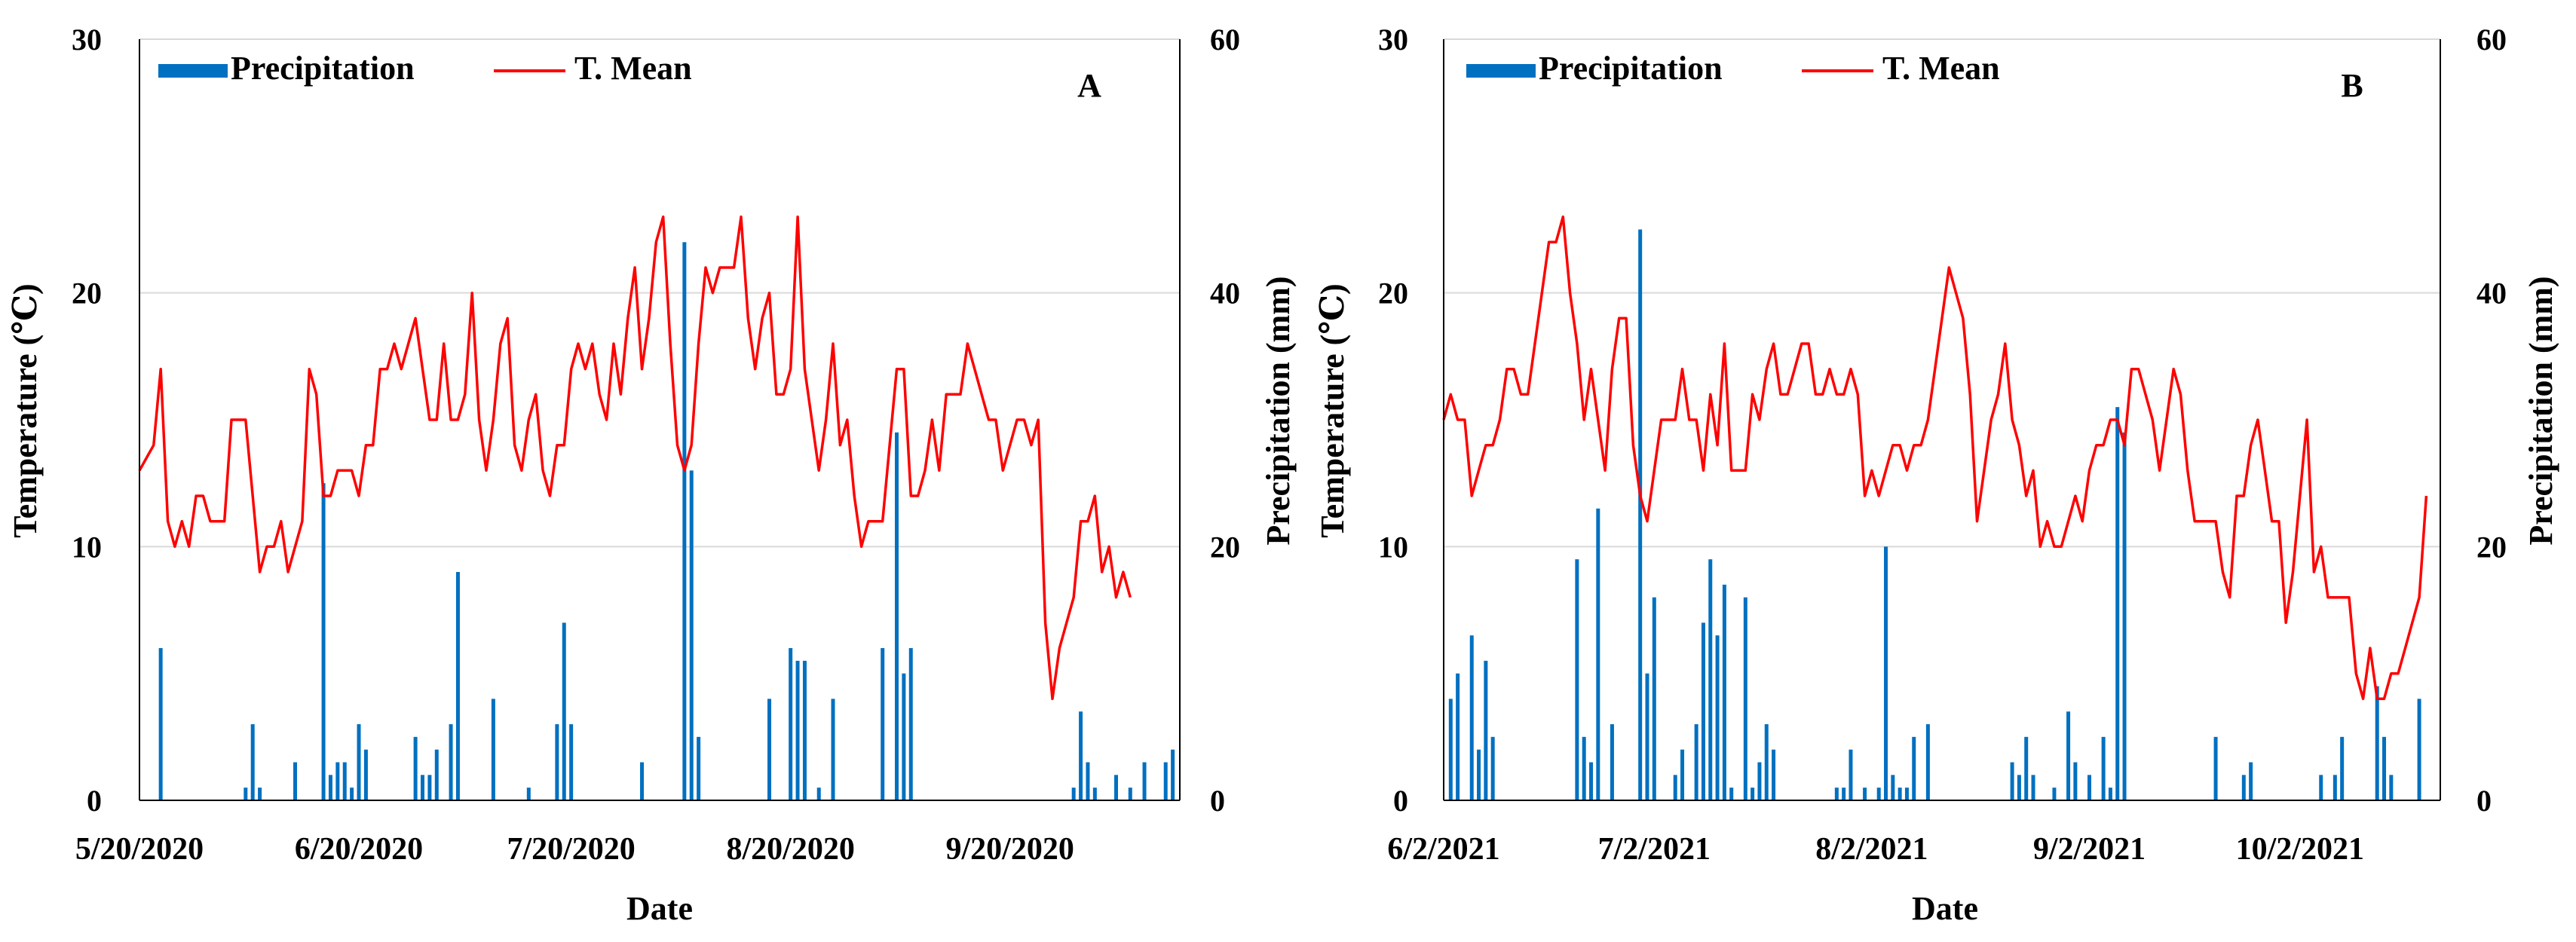 This screenshot has height=942, width=2576. What do you see at coordinates (2300, 849) in the screenshot?
I see `date-tick-label: 10/2/2021` at bounding box center [2300, 849].